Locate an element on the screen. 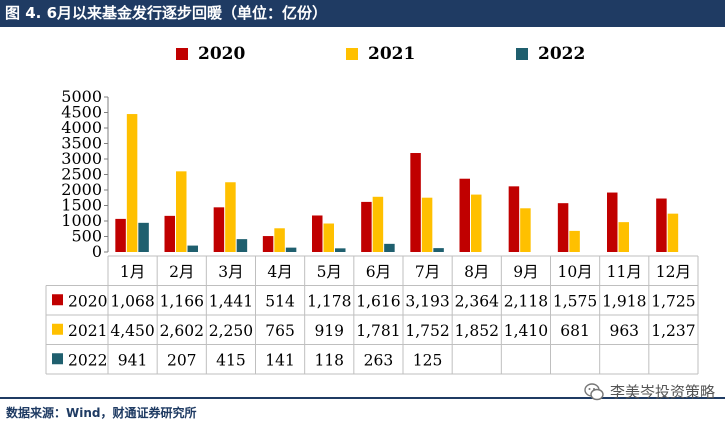 The image size is (725, 429). data-label: 1,441 is located at coordinates (231, 301).